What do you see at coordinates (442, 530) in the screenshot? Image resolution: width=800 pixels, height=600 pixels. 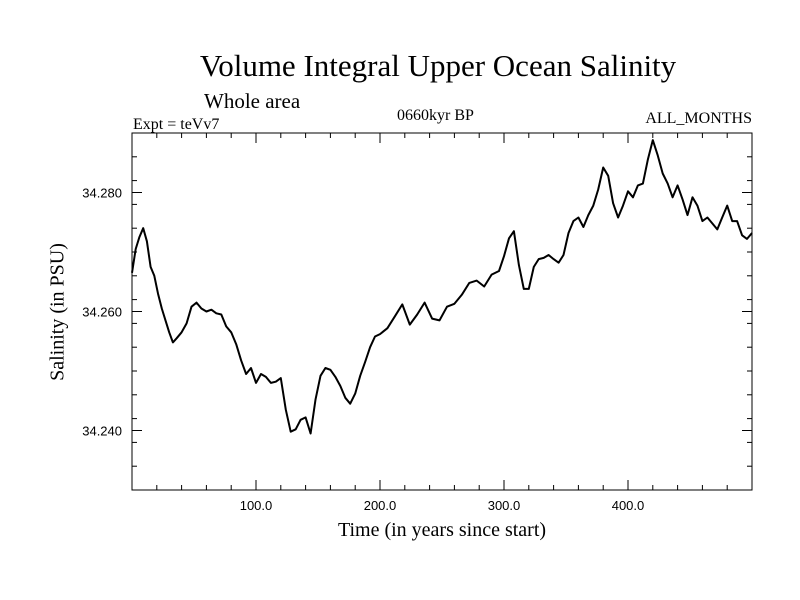 I see `x-axis-label: Time (in years since start)` at bounding box center [442, 530].